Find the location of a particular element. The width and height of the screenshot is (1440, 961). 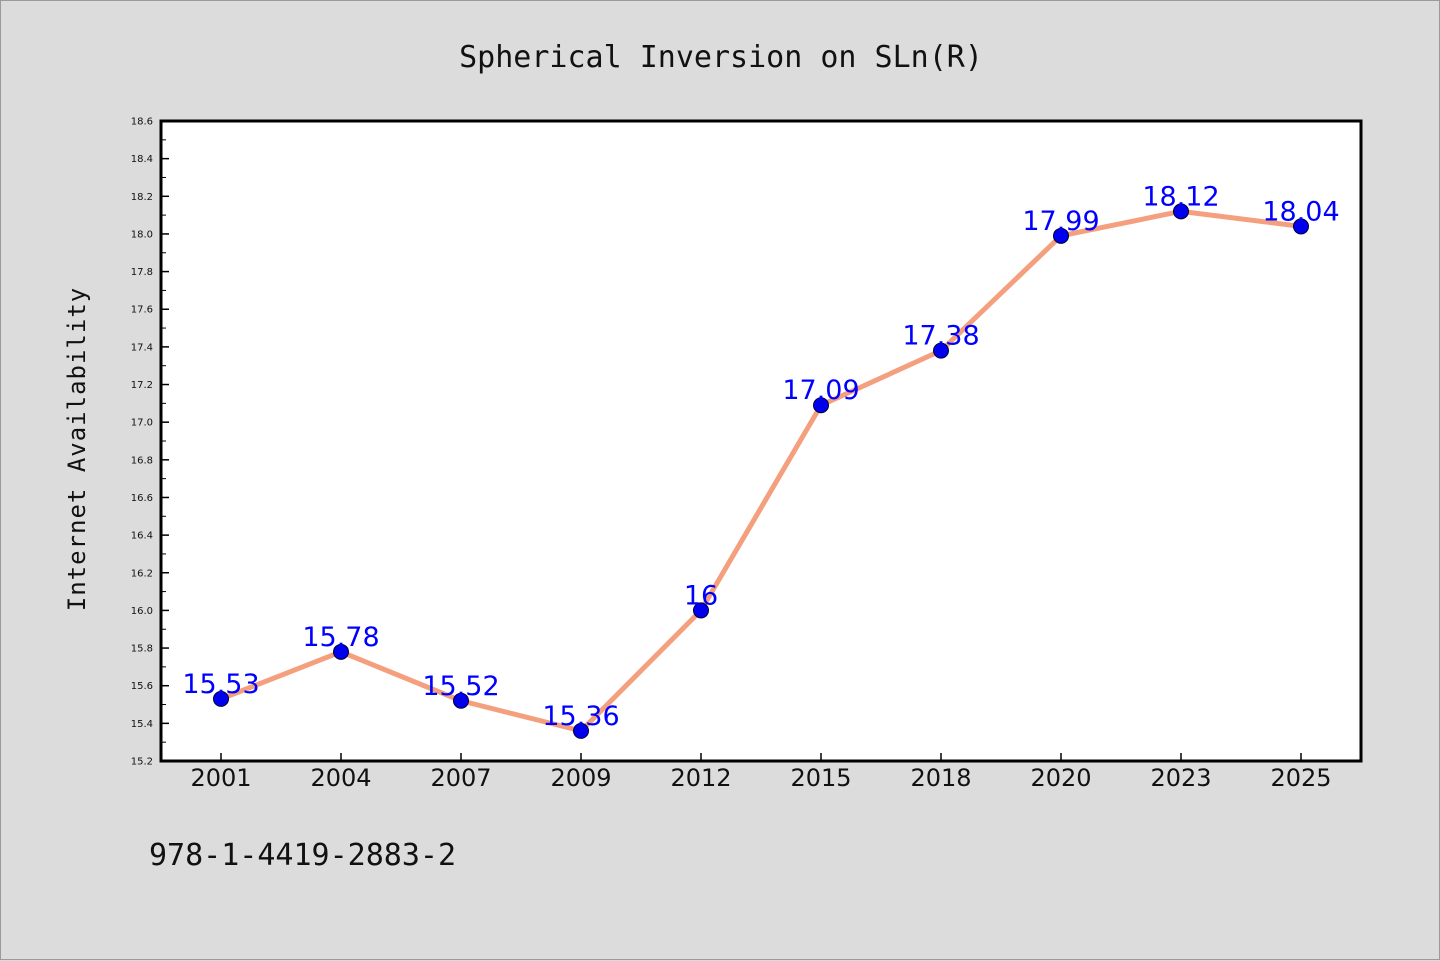

y-tick-label: 15.4 is located at coordinates (142, 724).